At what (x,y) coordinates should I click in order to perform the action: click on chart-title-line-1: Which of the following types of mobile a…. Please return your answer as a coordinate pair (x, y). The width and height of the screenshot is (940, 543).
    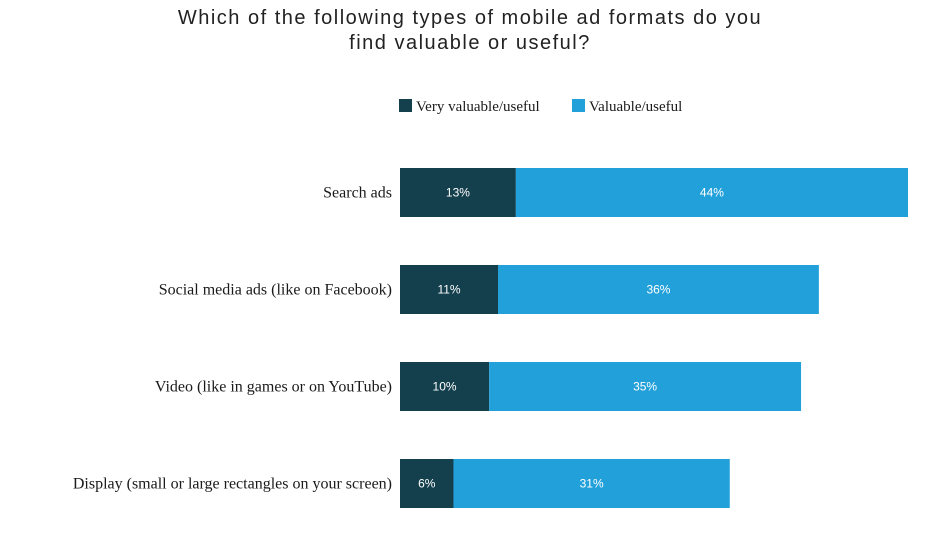
    Looking at the image, I should click on (470, 18).